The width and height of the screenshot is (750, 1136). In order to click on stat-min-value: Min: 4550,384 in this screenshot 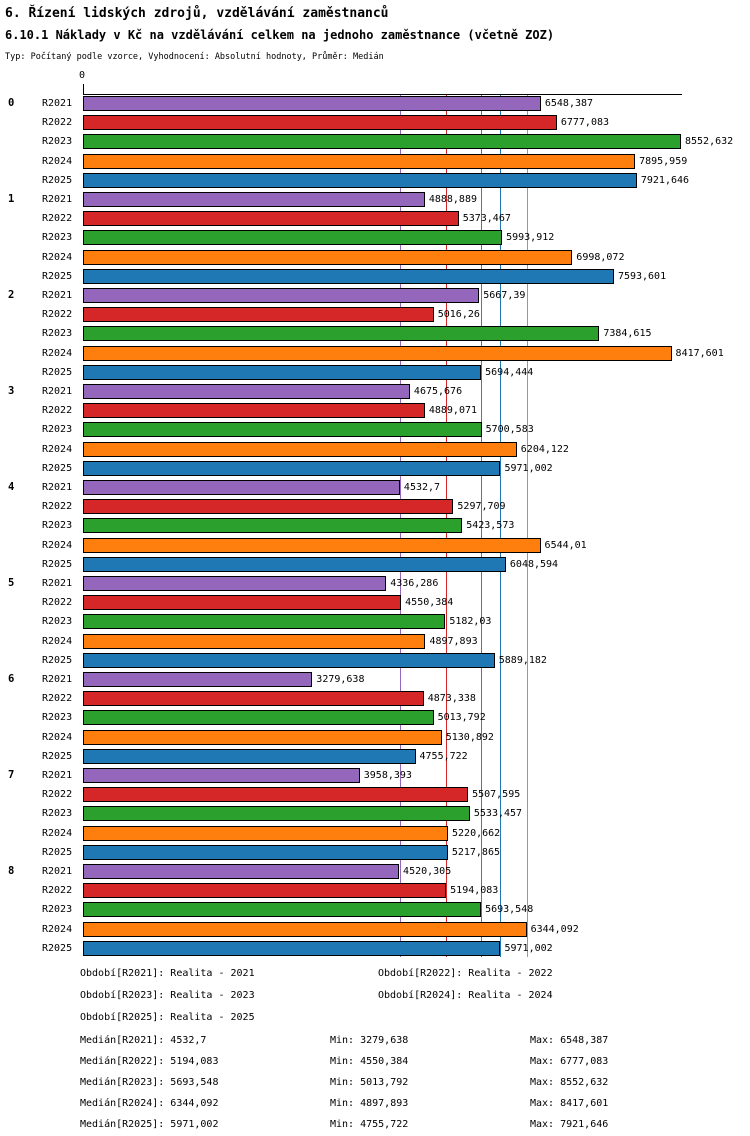, I will do `click(369, 1061)`.